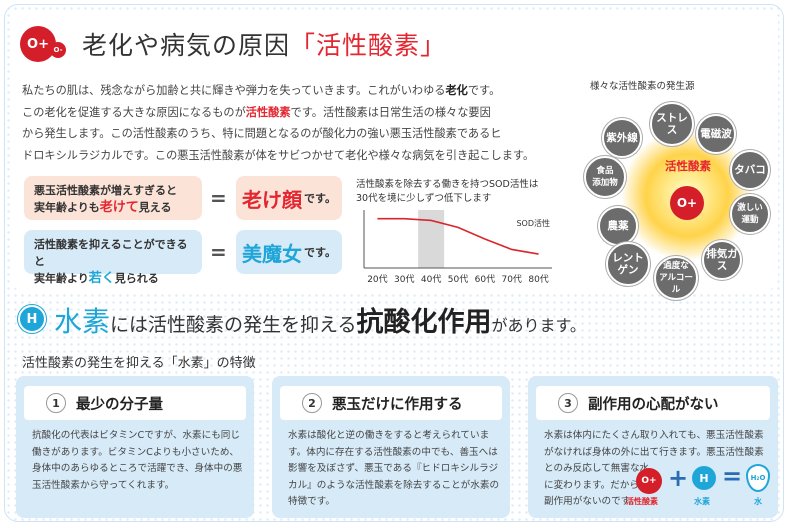  What do you see at coordinates (618, 226) in the screenshot?
I see `source-bubble: 農薬` at bounding box center [618, 226].